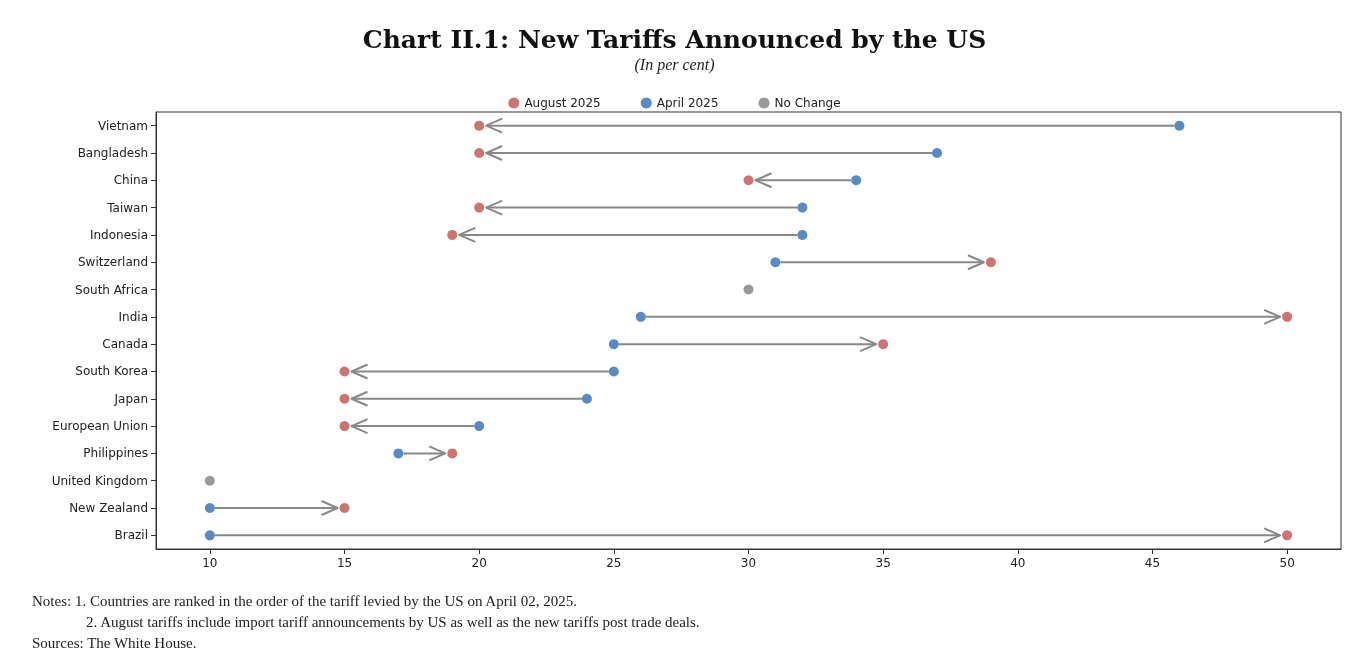 Image resolution: width=1349 pixels, height=657 pixels. I want to click on x-tick-label: 10, so click(210, 563).